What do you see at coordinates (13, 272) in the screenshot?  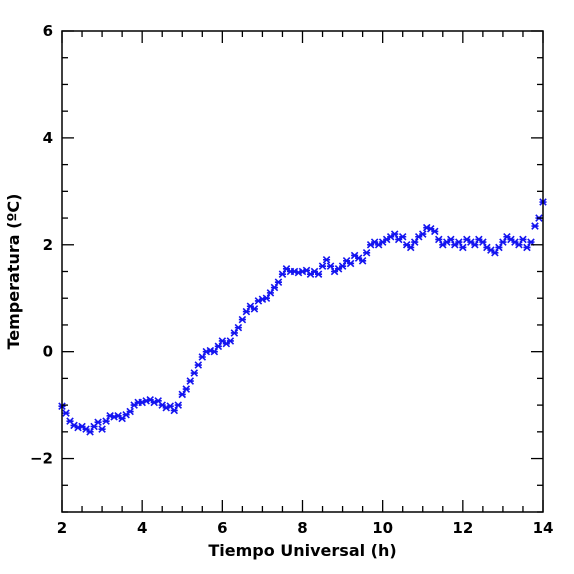 I see `y-axis-title: Temperatura (ºC)` at bounding box center [13, 272].